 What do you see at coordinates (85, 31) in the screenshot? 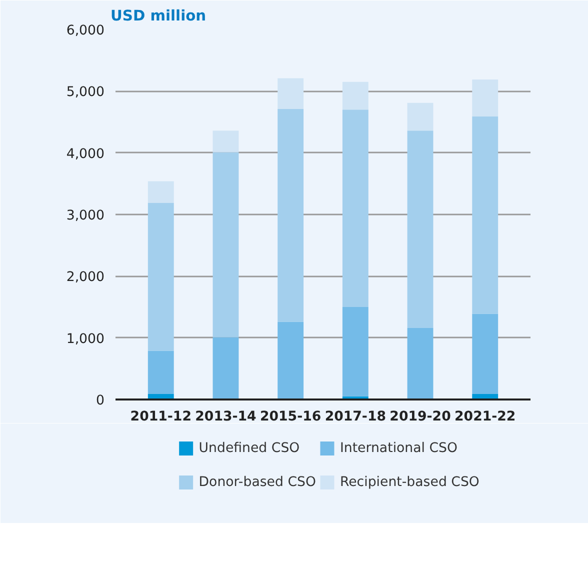
I see `y-tick-label: 6,000` at bounding box center [85, 31].